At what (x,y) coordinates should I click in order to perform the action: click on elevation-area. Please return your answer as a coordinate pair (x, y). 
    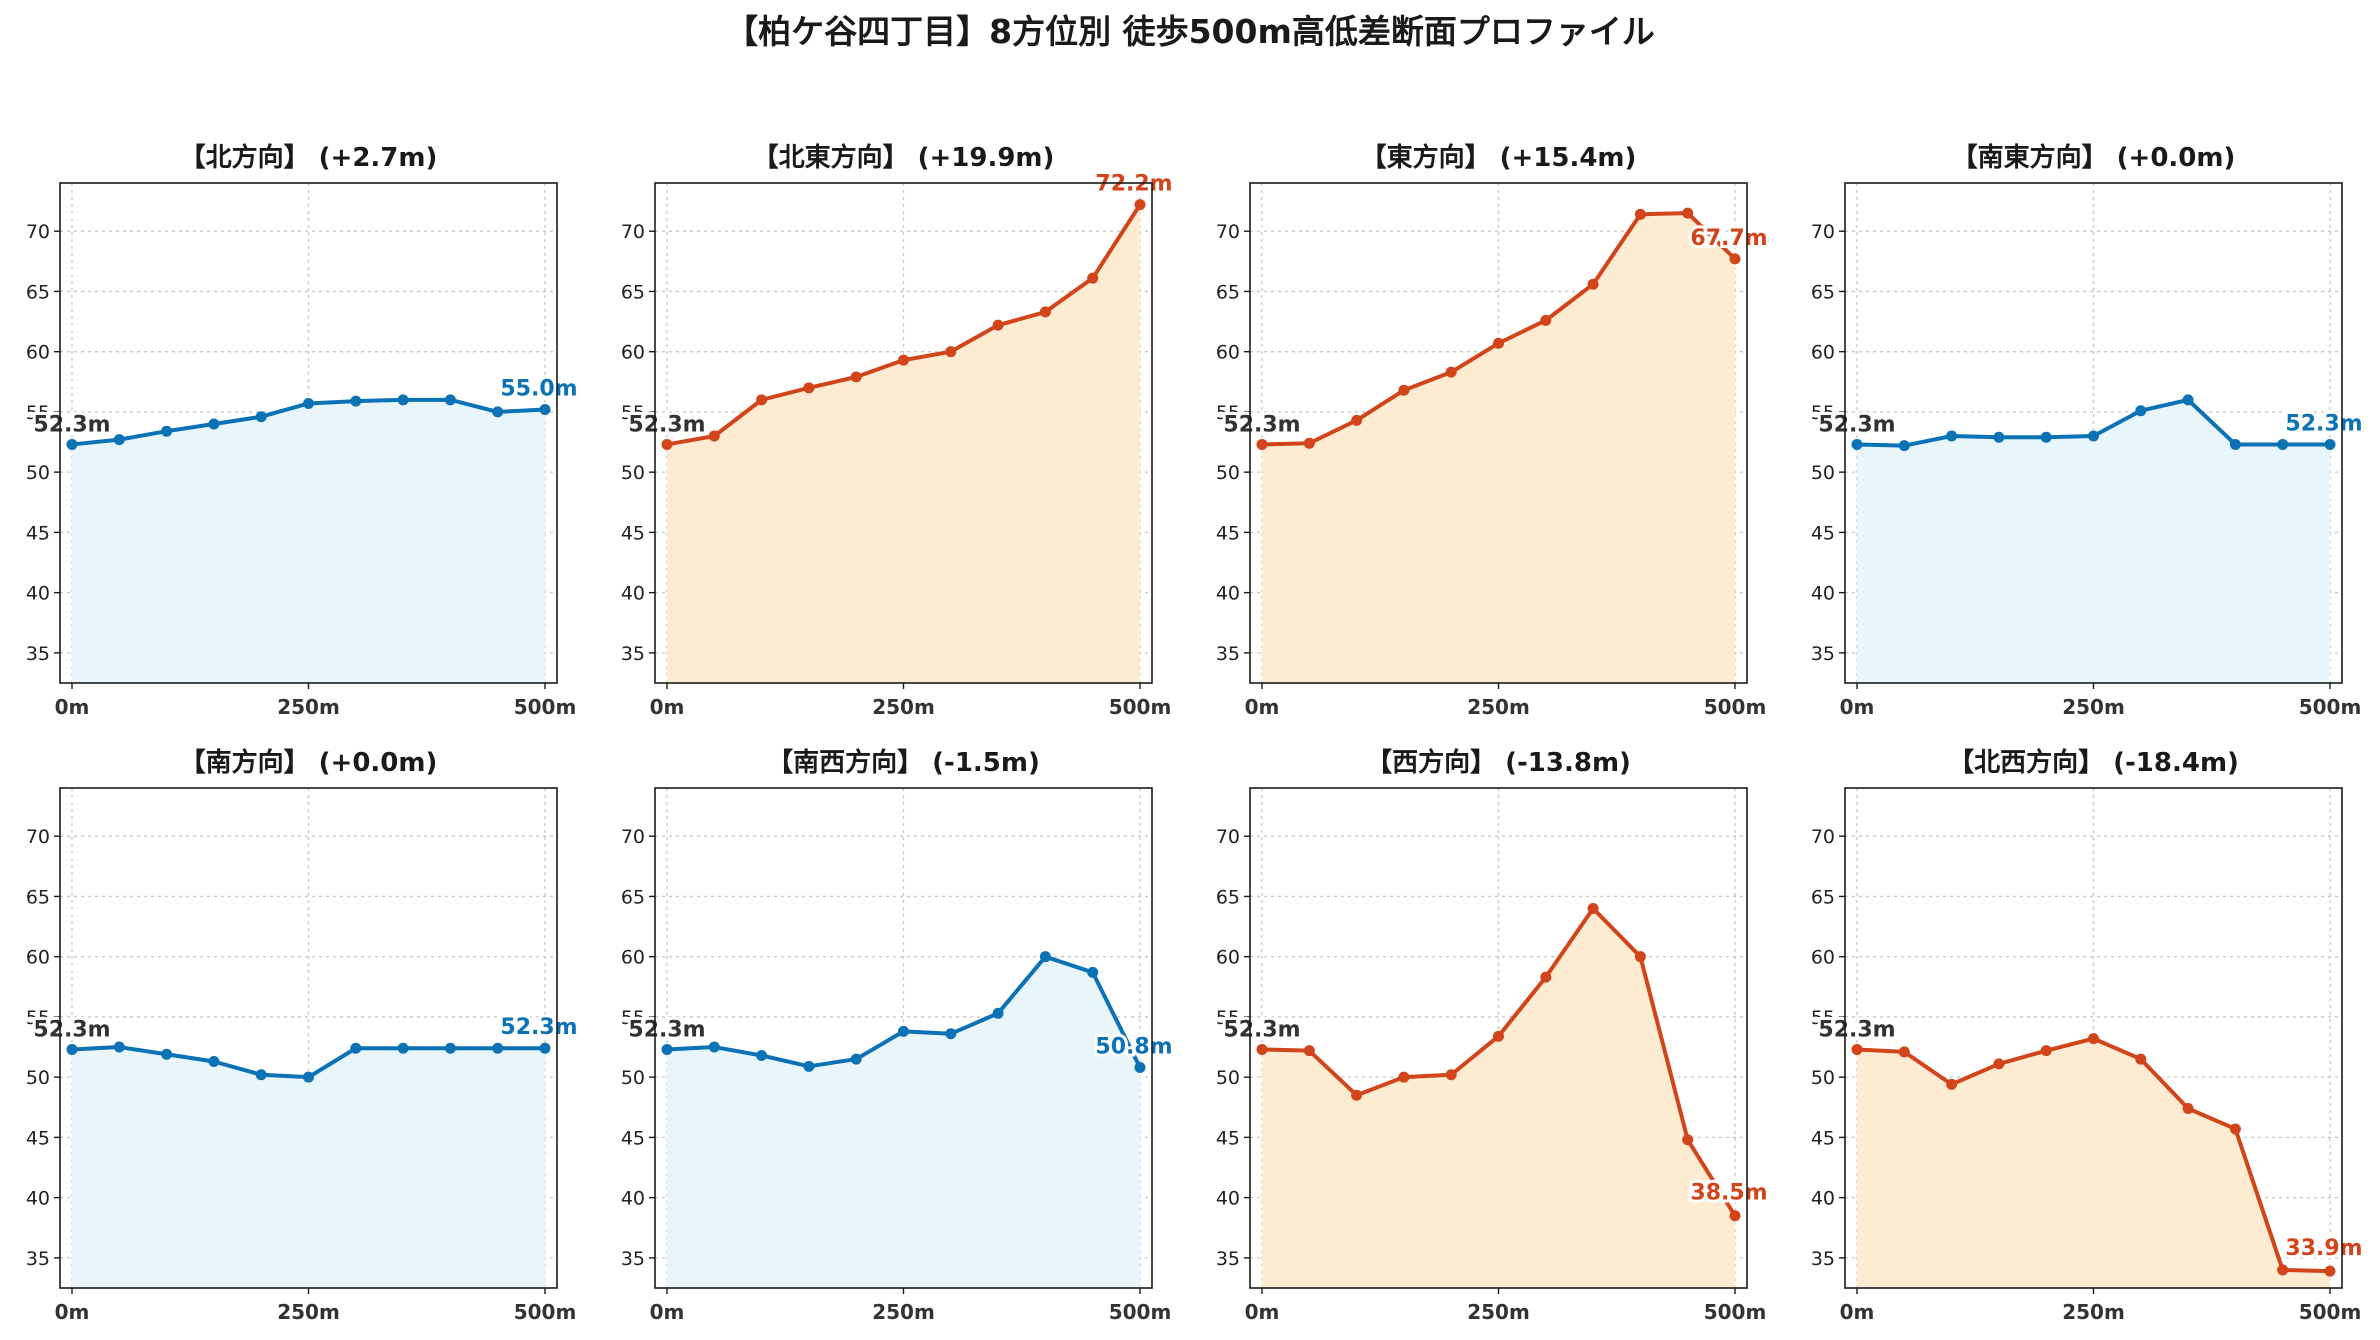
    Looking at the image, I should click on (903, 1122).